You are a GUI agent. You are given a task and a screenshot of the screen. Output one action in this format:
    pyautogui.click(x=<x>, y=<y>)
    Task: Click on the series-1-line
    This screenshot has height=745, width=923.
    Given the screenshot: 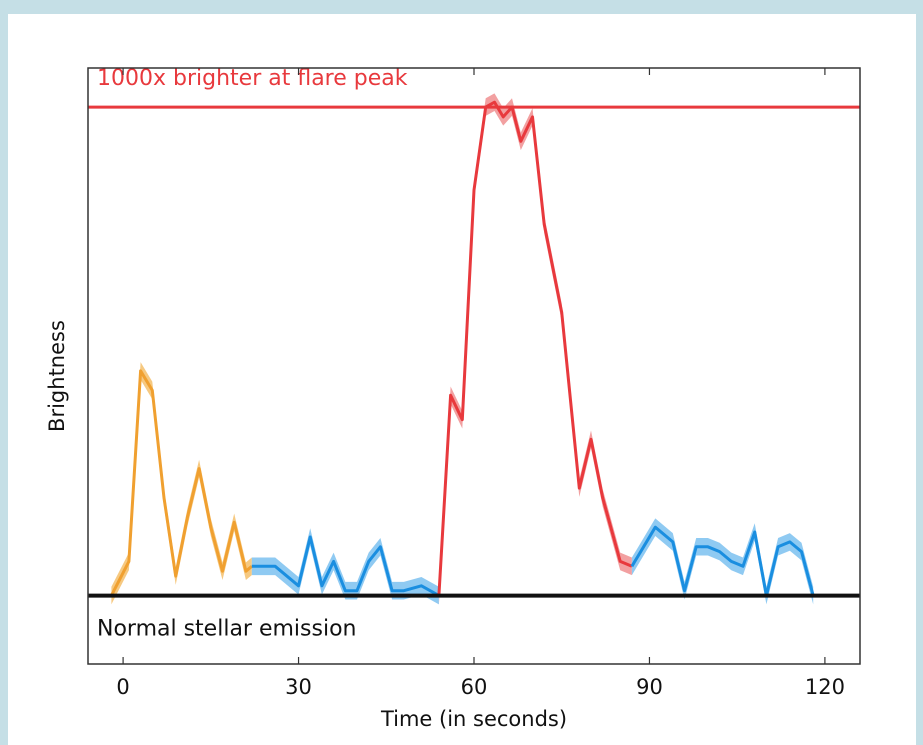 What is the action you would take?
    pyautogui.click(x=181, y=483)
    